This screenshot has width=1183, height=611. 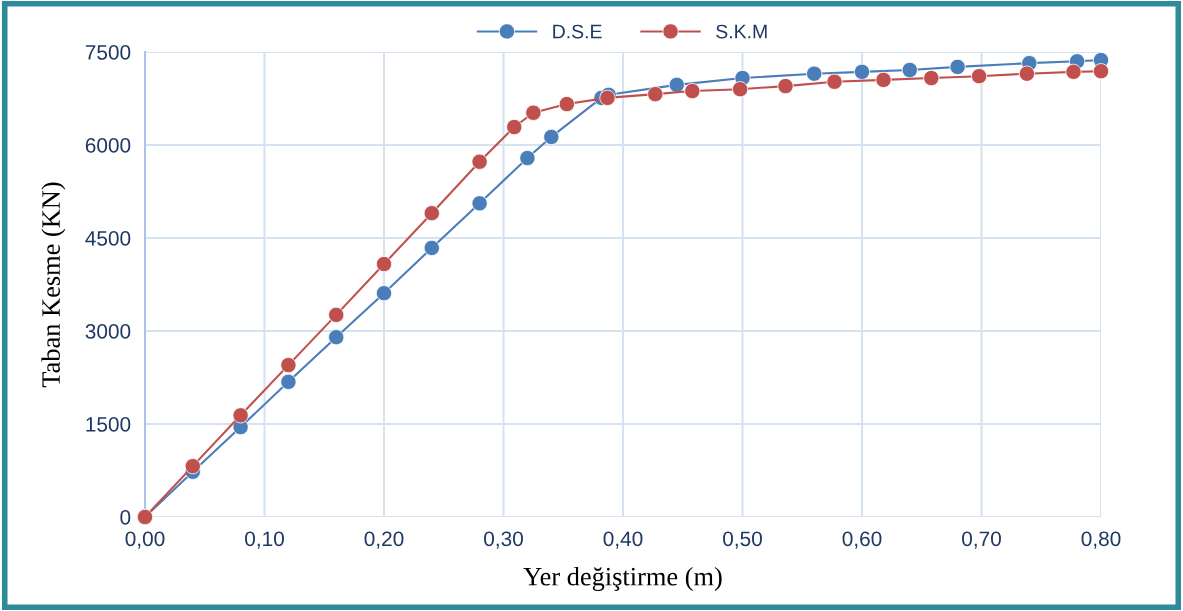 I want to click on x-tick-label: 0,70, so click(x=981, y=540).